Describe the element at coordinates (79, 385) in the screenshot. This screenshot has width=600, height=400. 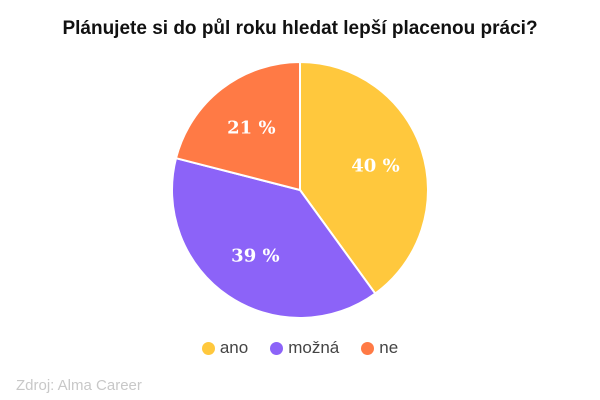
I see `source-note: Zdroj: Alma Career` at that location.